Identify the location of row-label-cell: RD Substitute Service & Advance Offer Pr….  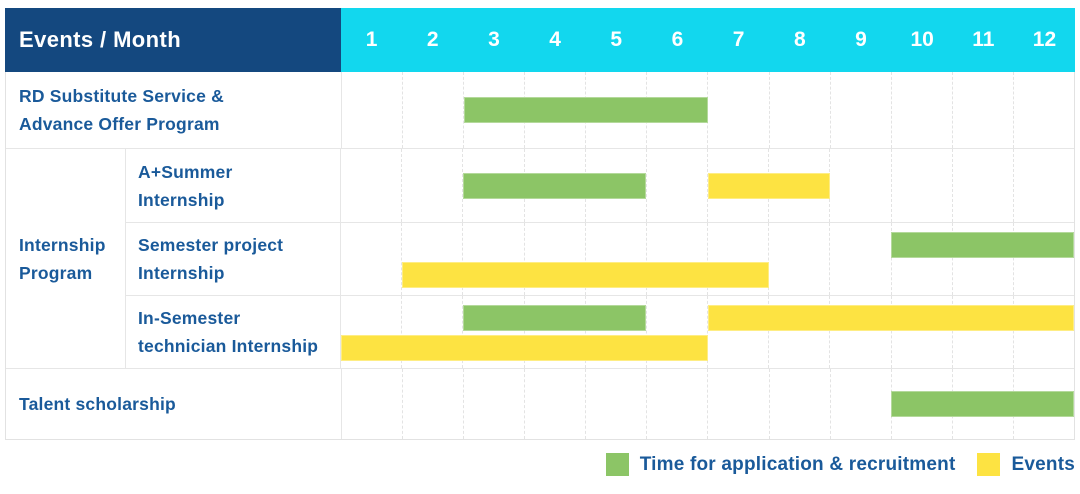
(174, 110).